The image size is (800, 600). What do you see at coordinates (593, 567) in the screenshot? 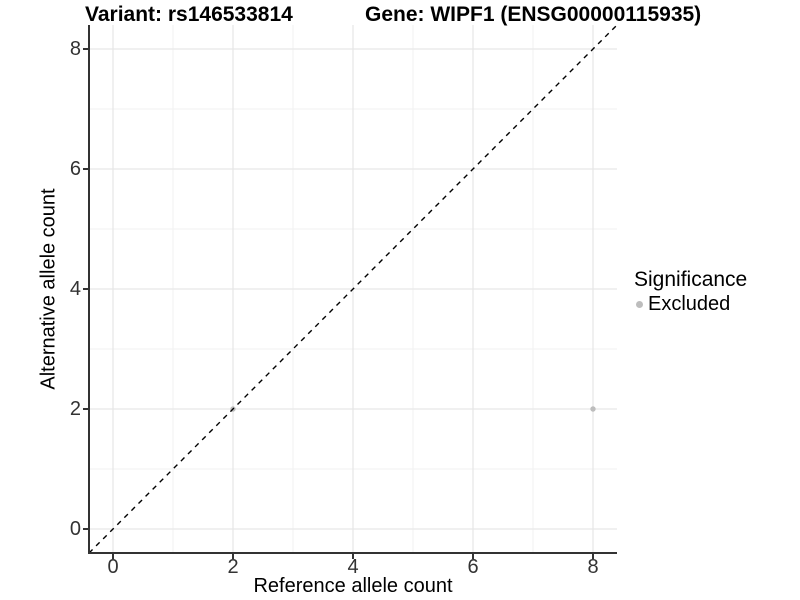
I see `x-tick-label: 8` at bounding box center [593, 567].